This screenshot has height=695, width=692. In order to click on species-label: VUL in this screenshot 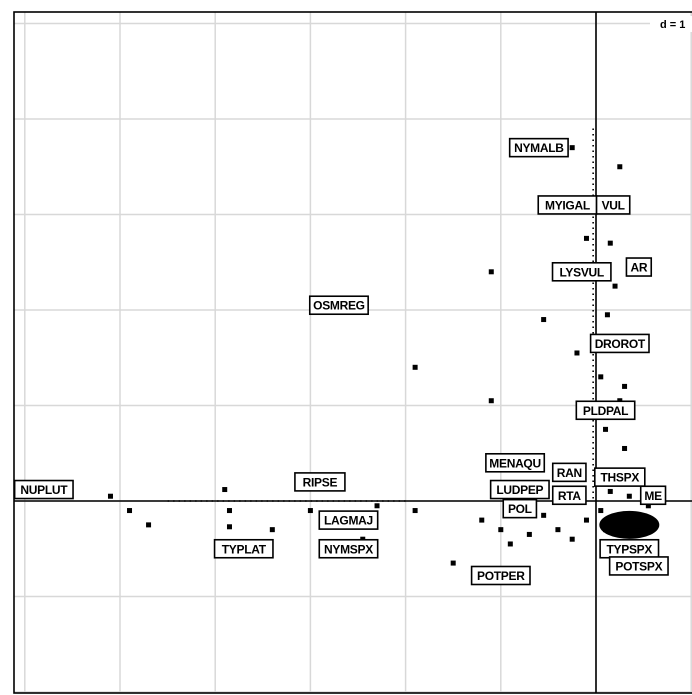, I will do `click(613, 205)`.